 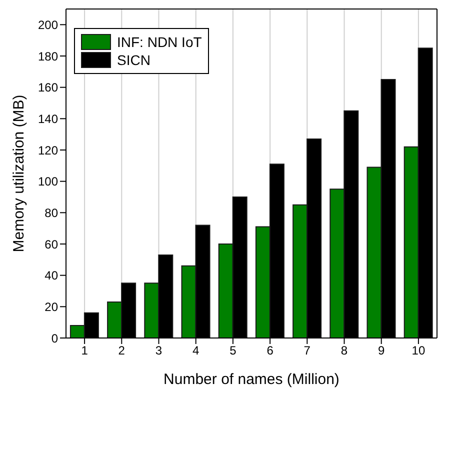 I want to click on x-tick-label: 10, so click(x=419, y=351).